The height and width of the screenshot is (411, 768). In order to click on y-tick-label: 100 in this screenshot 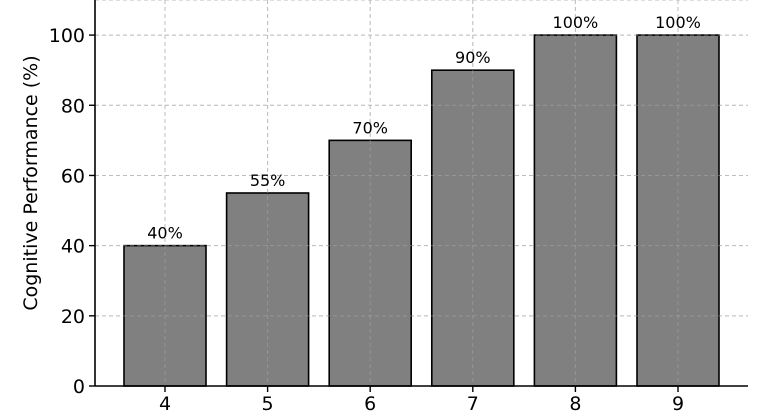, I will do `click(67, 36)`.